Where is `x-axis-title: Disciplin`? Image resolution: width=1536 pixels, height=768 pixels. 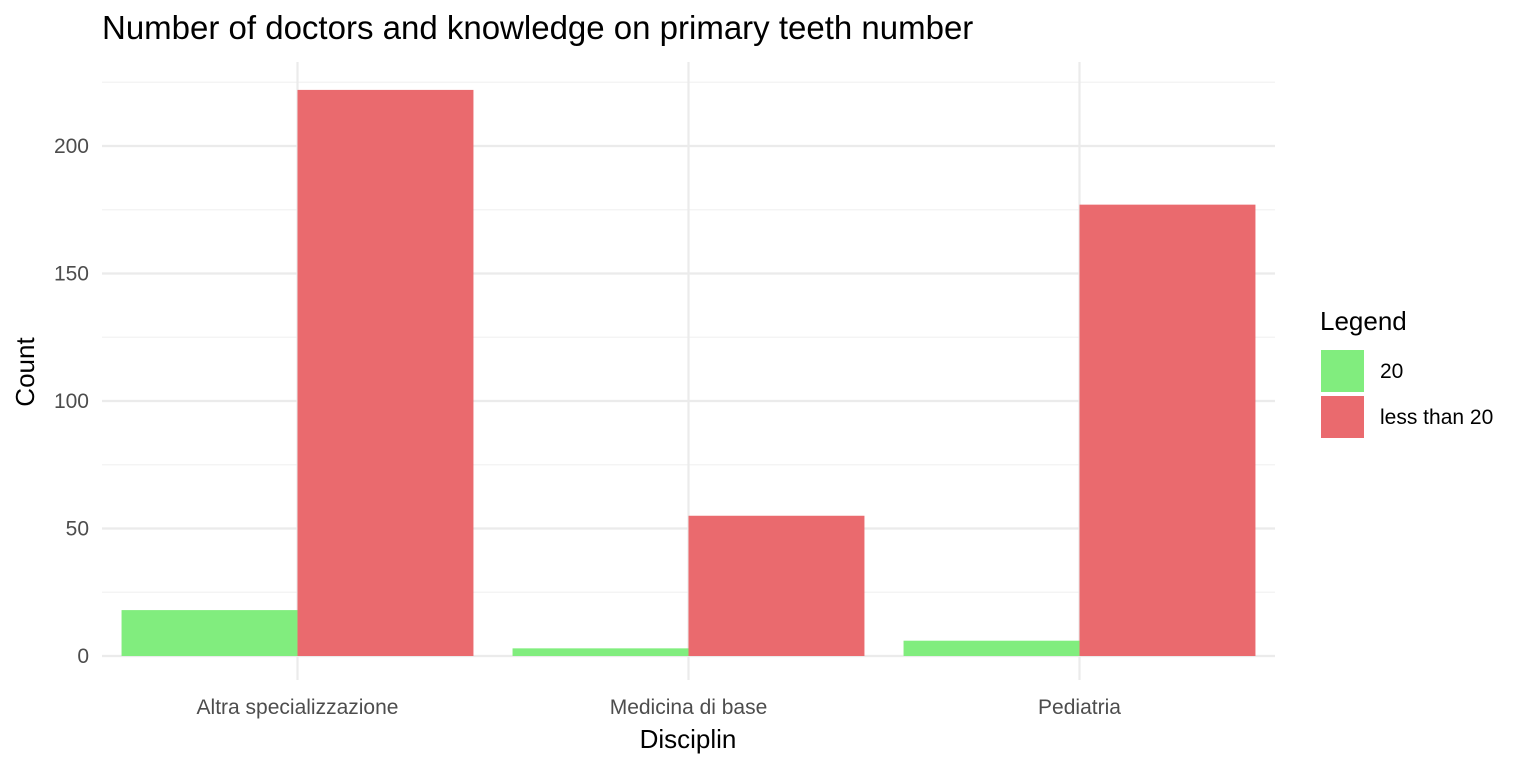 x-axis-title: Disciplin is located at coordinates (688, 739).